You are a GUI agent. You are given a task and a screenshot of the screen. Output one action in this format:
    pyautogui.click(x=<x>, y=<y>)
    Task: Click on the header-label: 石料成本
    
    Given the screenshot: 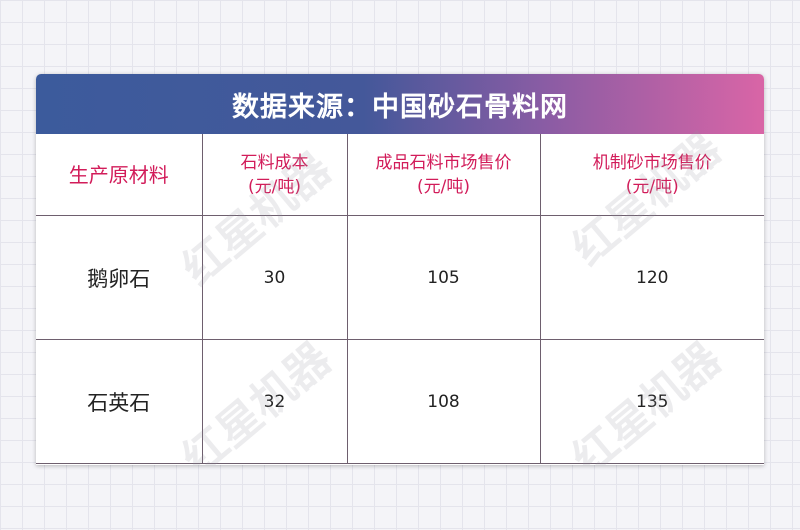 What is the action you would take?
    pyautogui.click(x=274, y=162)
    